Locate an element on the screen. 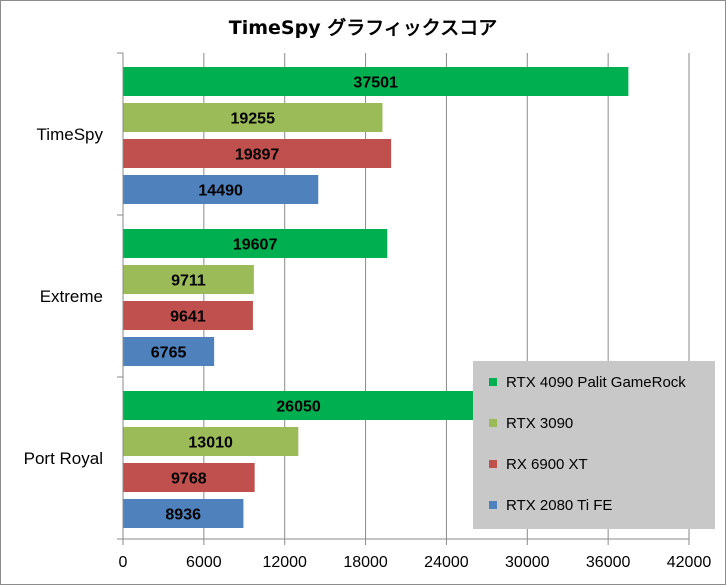 The height and width of the screenshot is (585, 726). data-label: 8936 is located at coordinates (183, 515).